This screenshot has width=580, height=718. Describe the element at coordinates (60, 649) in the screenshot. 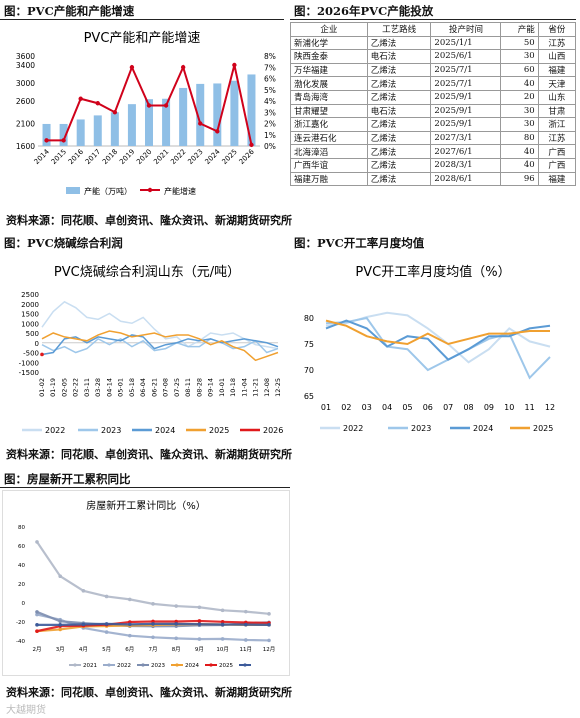

I see `x-tick-label: 3月` at that location.